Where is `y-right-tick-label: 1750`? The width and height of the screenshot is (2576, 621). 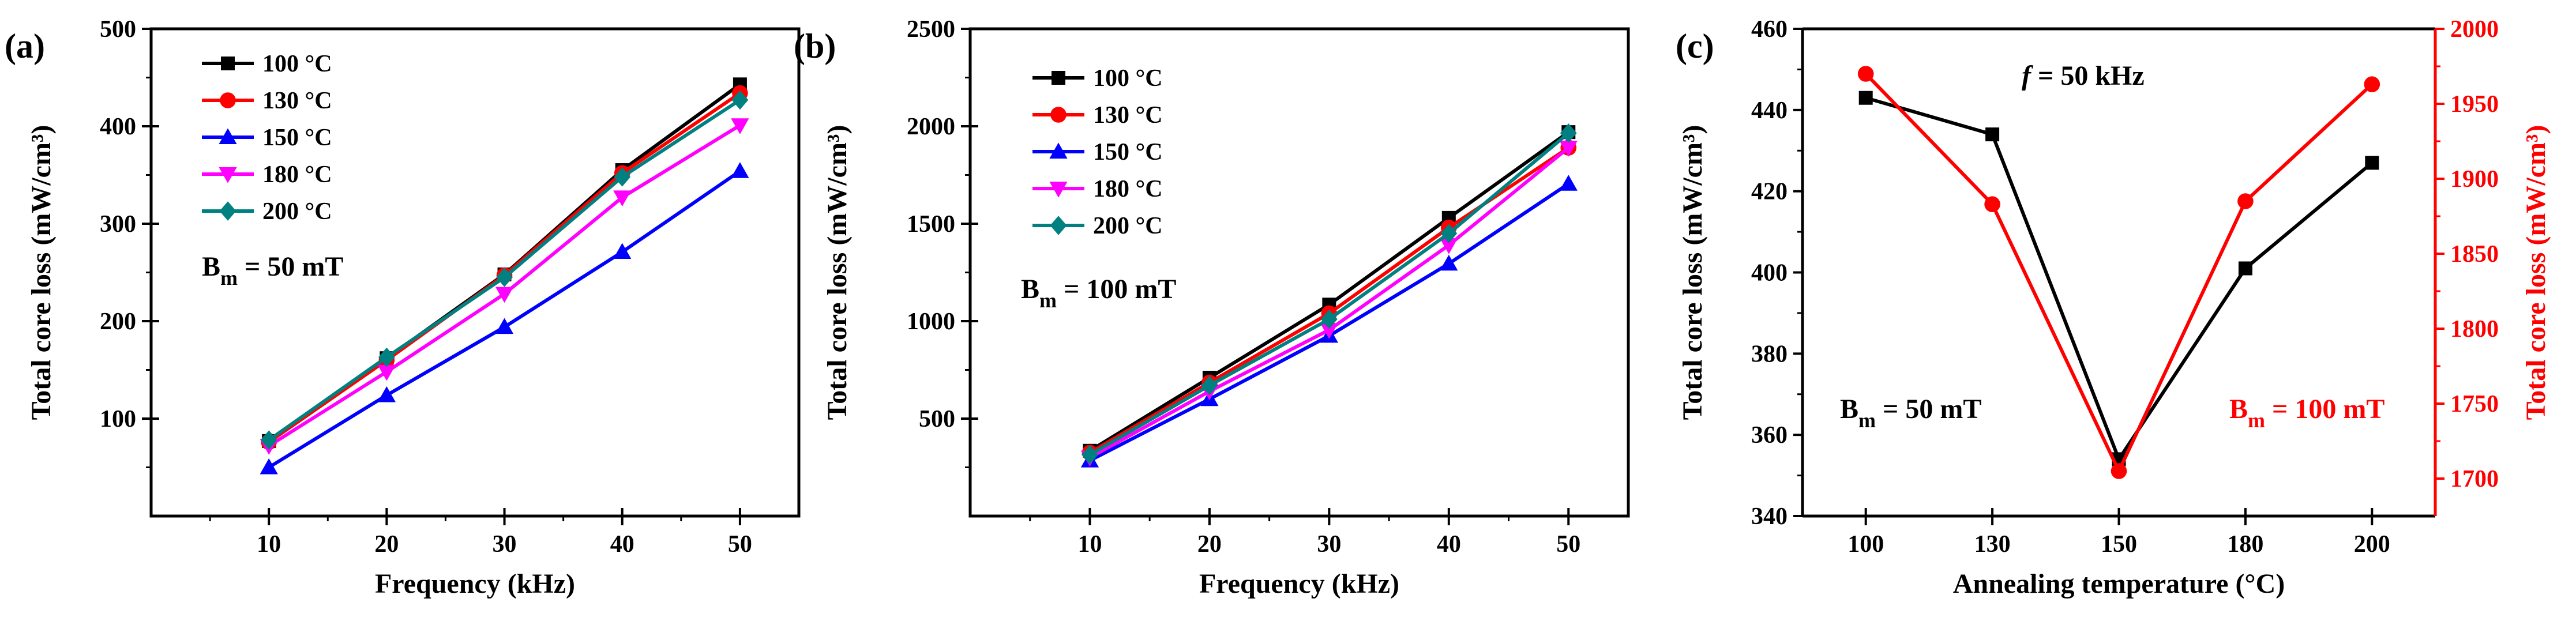 y-right-tick-label: 1750 is located at coordinates (2474, 404).